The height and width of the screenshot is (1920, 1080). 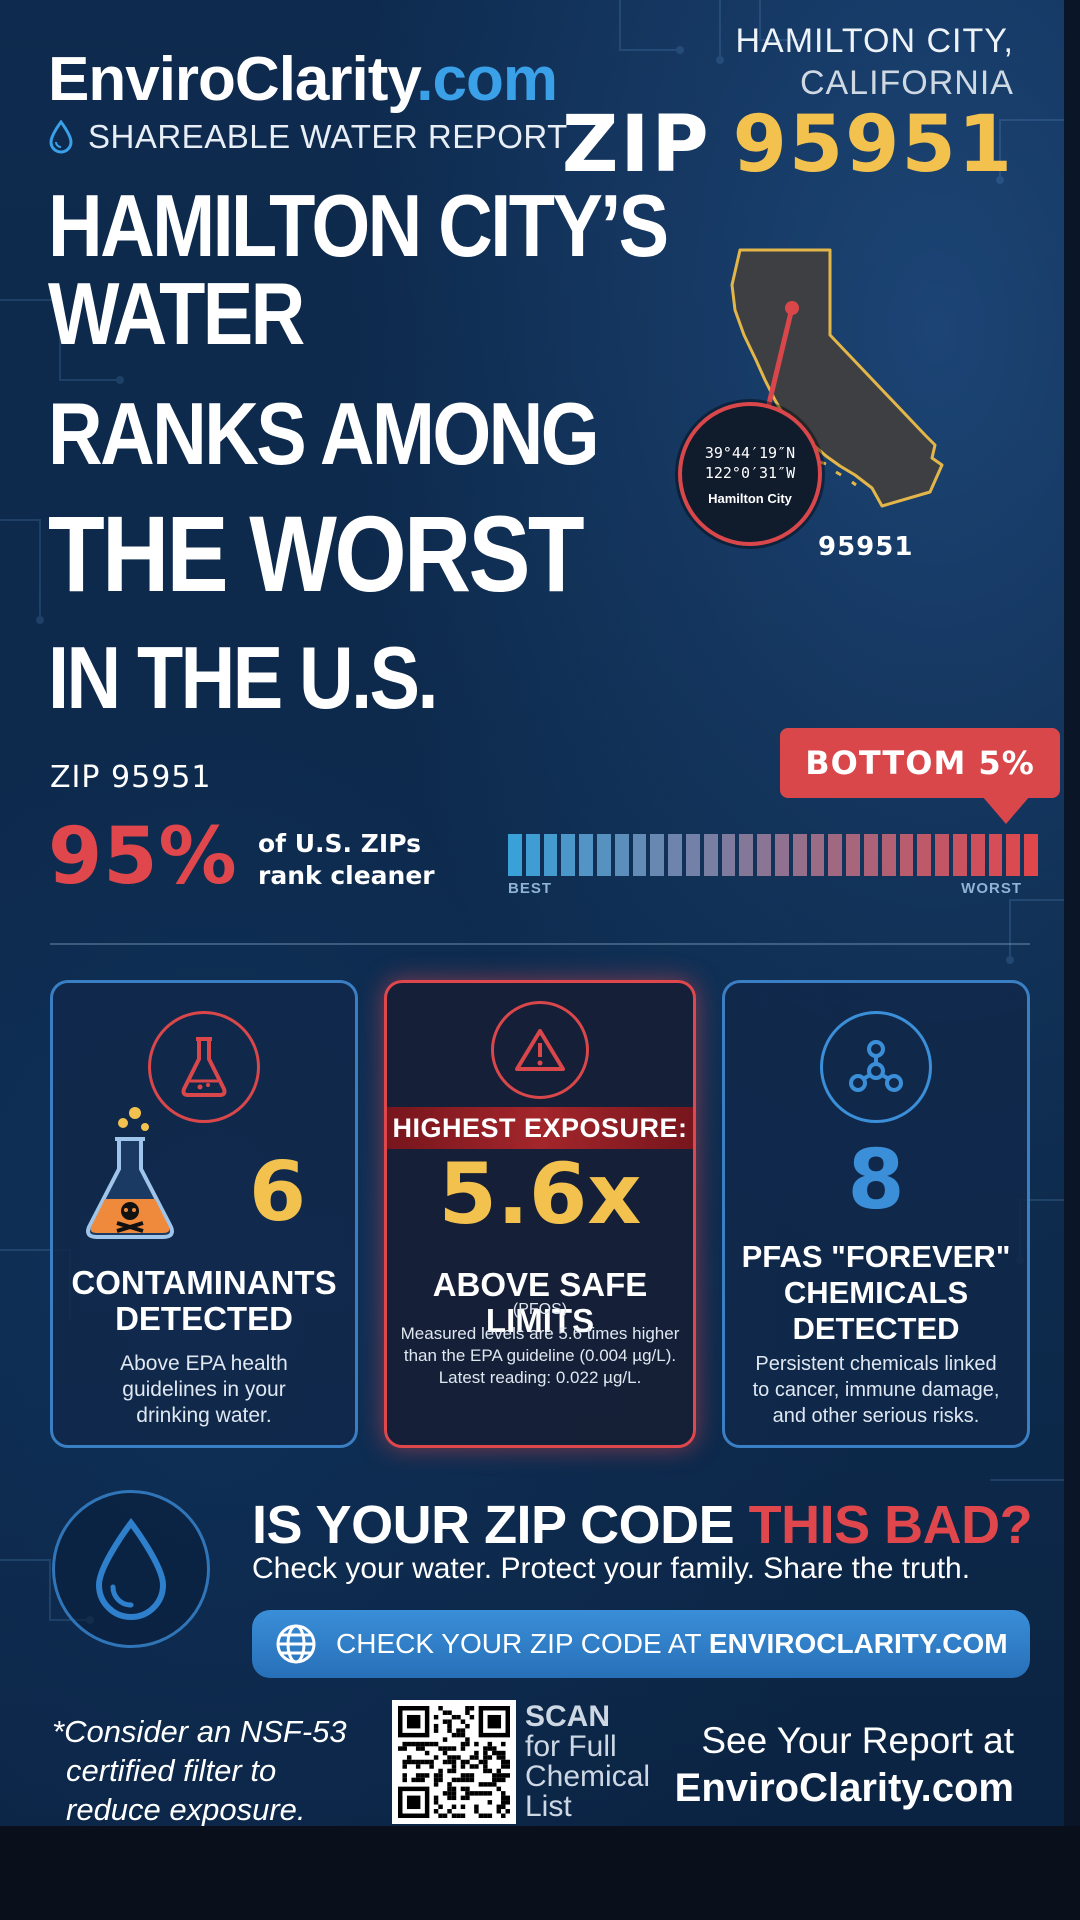 I want to click on brand-logo: EnviroClarity.com, so click(x=303, y=79).